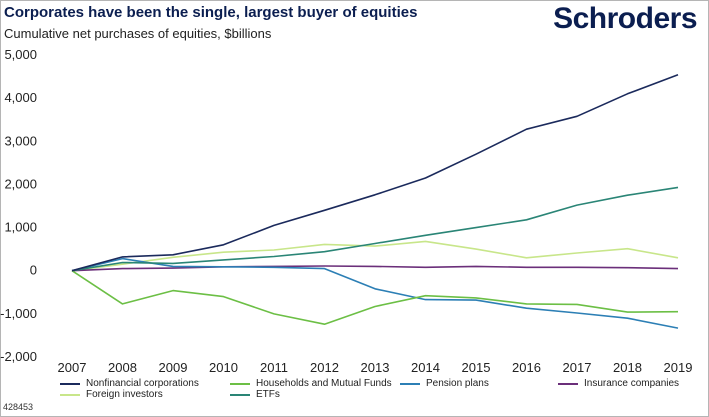  Describe the element at coordinates (577, 367) in the screenshot. I see `x-tick-label: 2017` at that location.